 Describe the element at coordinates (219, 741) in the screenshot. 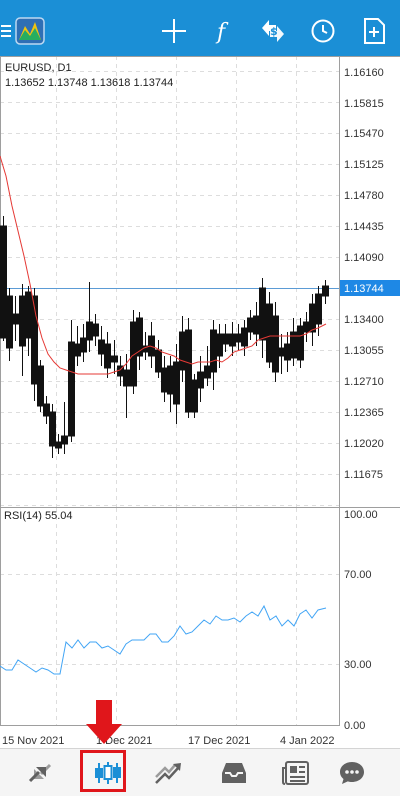

I see `date-tick: 17 Dec 2021` at that location.